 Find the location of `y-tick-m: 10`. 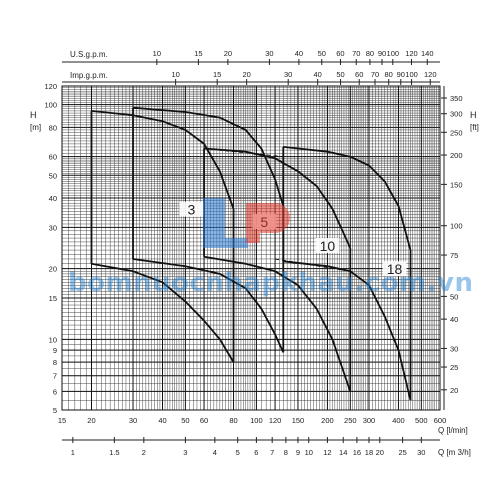

y-tick-m: 10 is located at coordinates (53, 339).